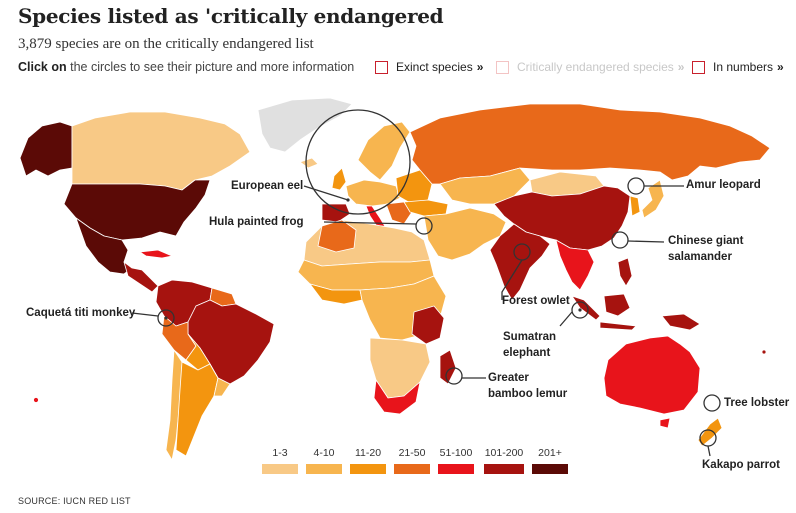 The image size is (796, 513). Describe the element at coordinates (595, 67) in the screenshot. I see `toggle-label: Critically endangered species` at that location.